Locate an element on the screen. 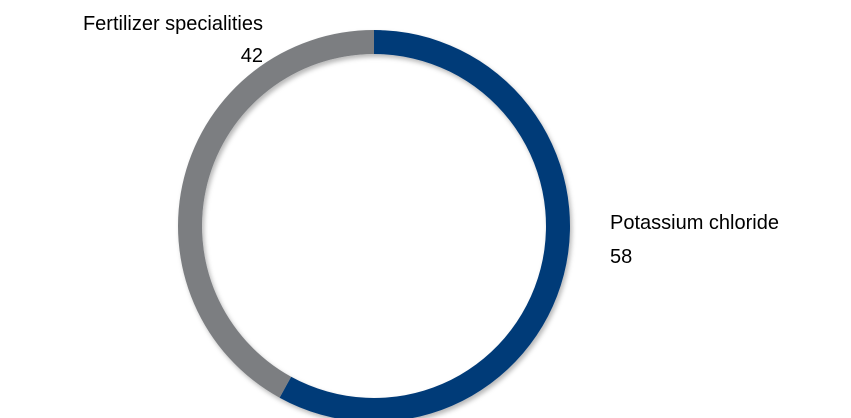 The image size is (851, 418). slice-value-potassium-chloride: 58 is located at coordinates (621, 257).